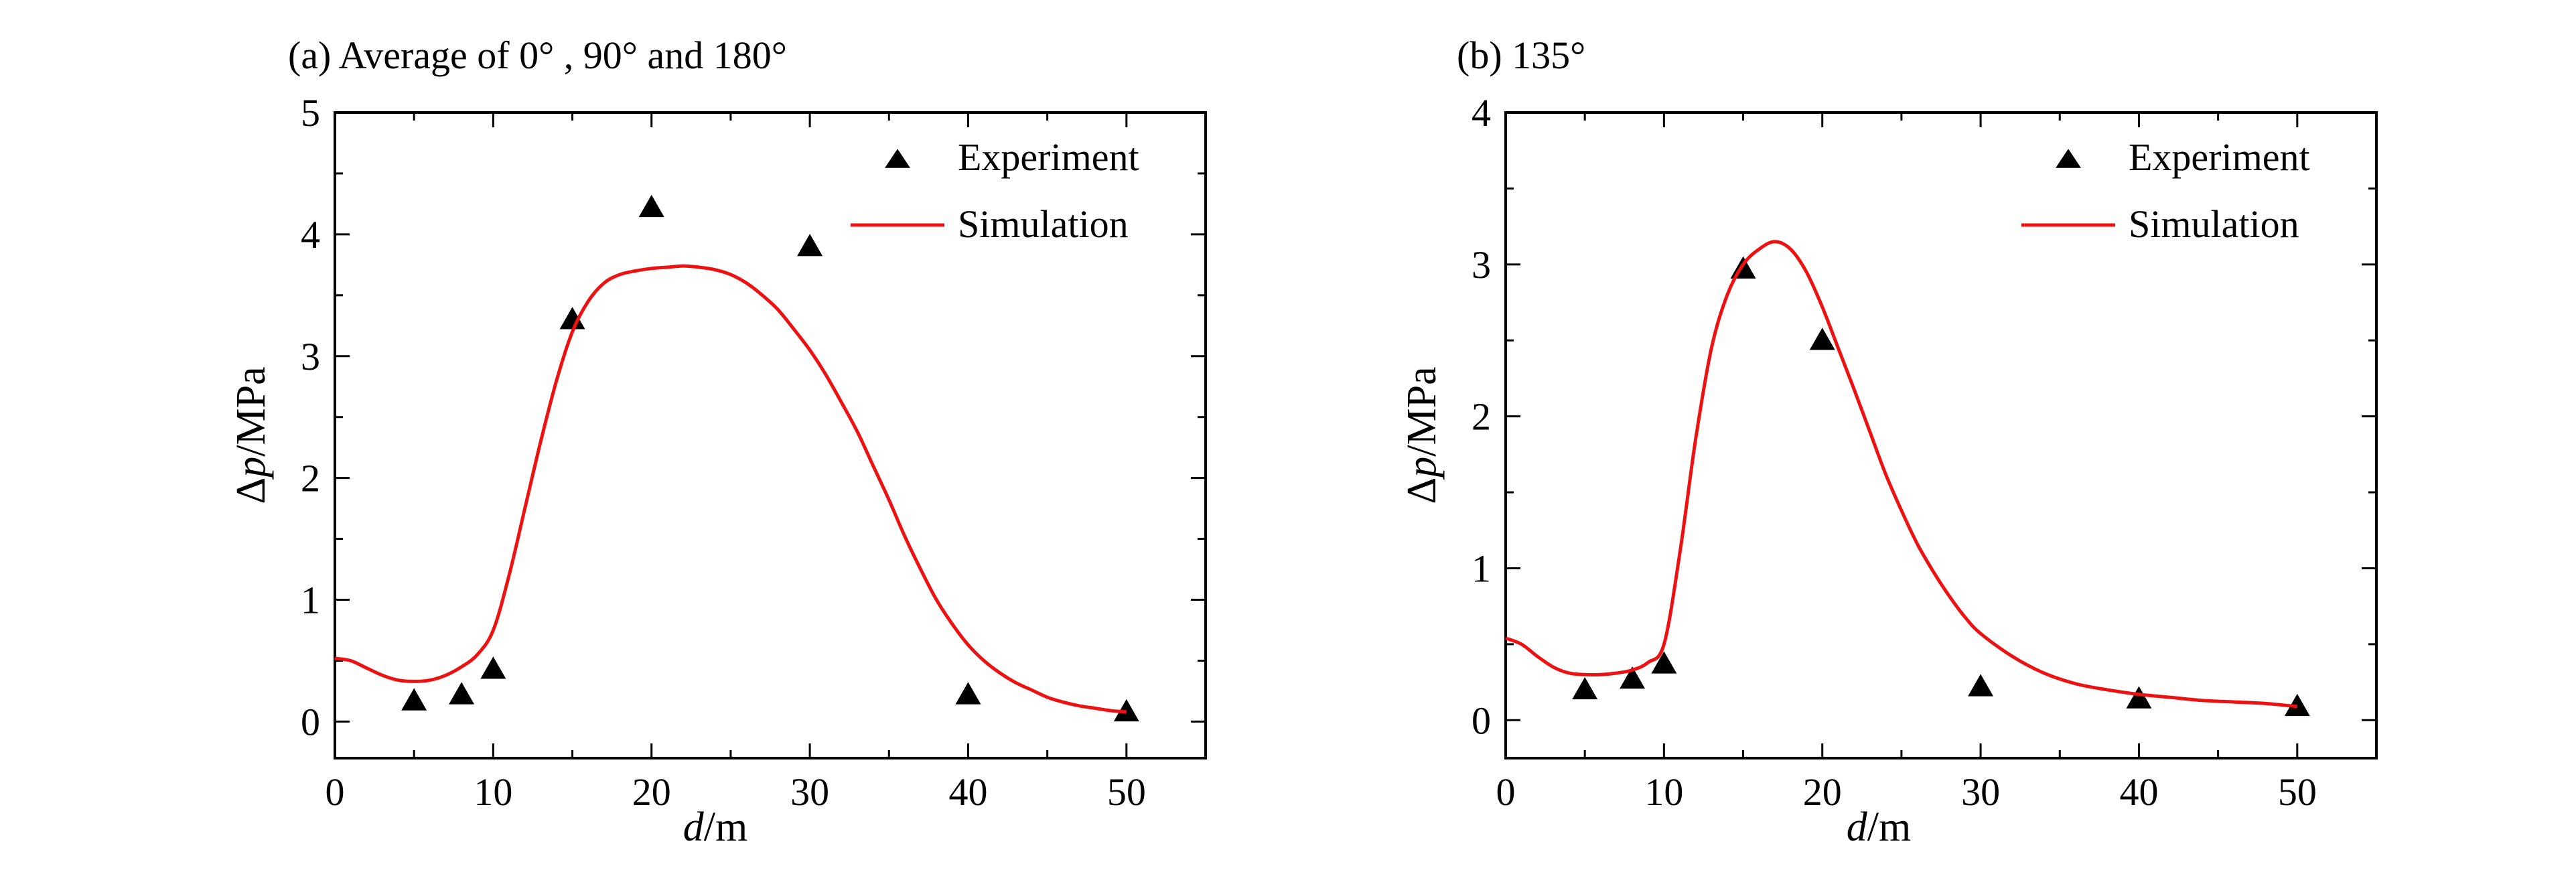 This screenshot has width=2576, height=870. I want to click on panel-a-x-axis-label: d/m, so click(715, 827).